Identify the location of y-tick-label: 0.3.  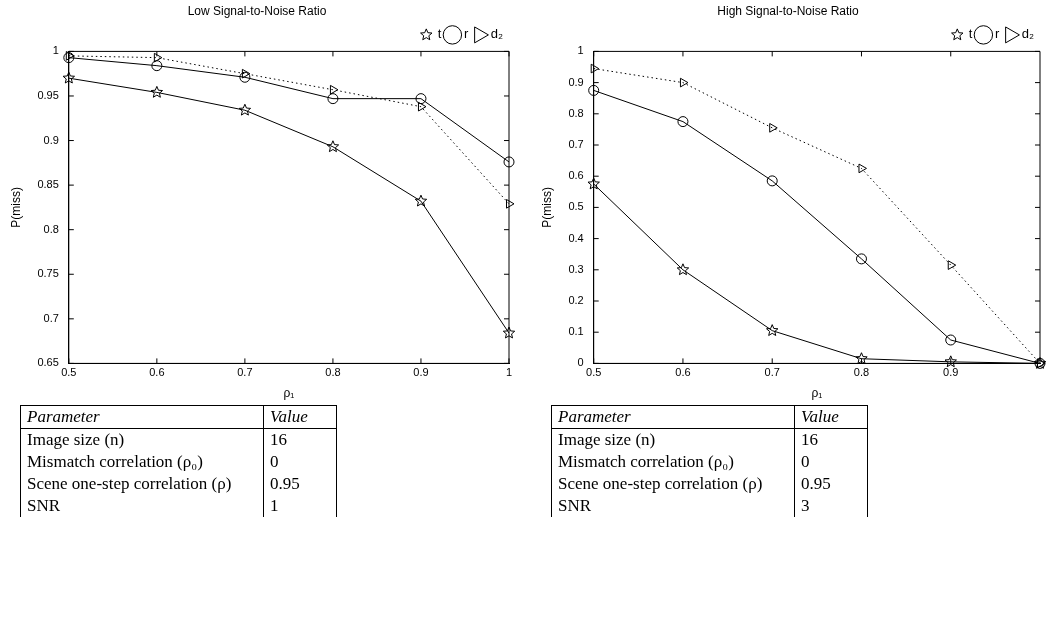
(576, 268).